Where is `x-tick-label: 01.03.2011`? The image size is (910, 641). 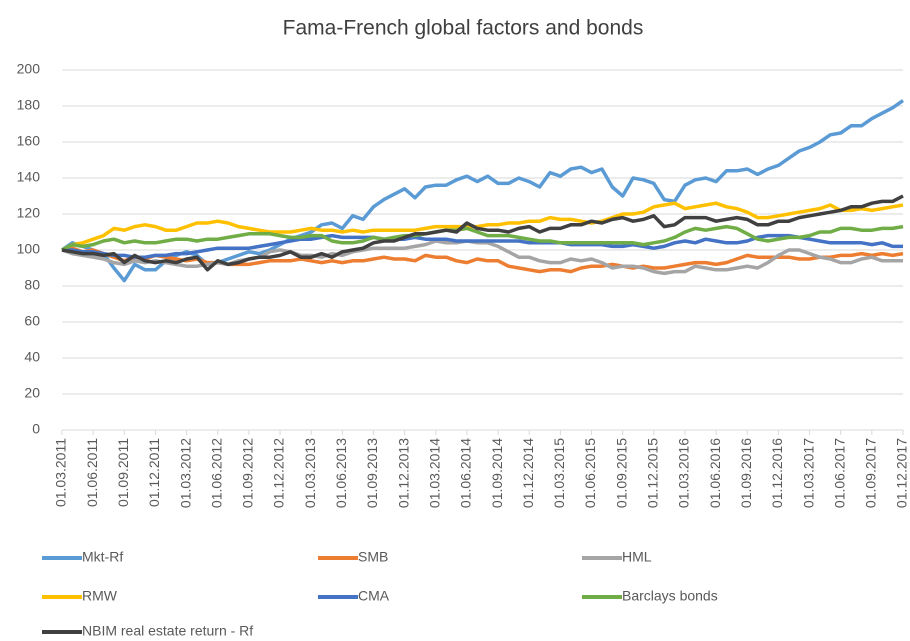
x-tick-label: 01.03.2011 is located at coordinates (61, 472).